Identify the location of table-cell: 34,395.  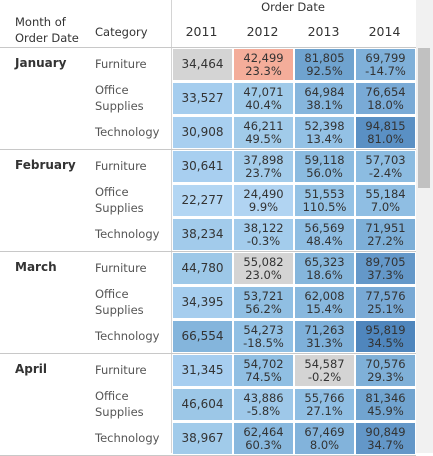
(202, 302).